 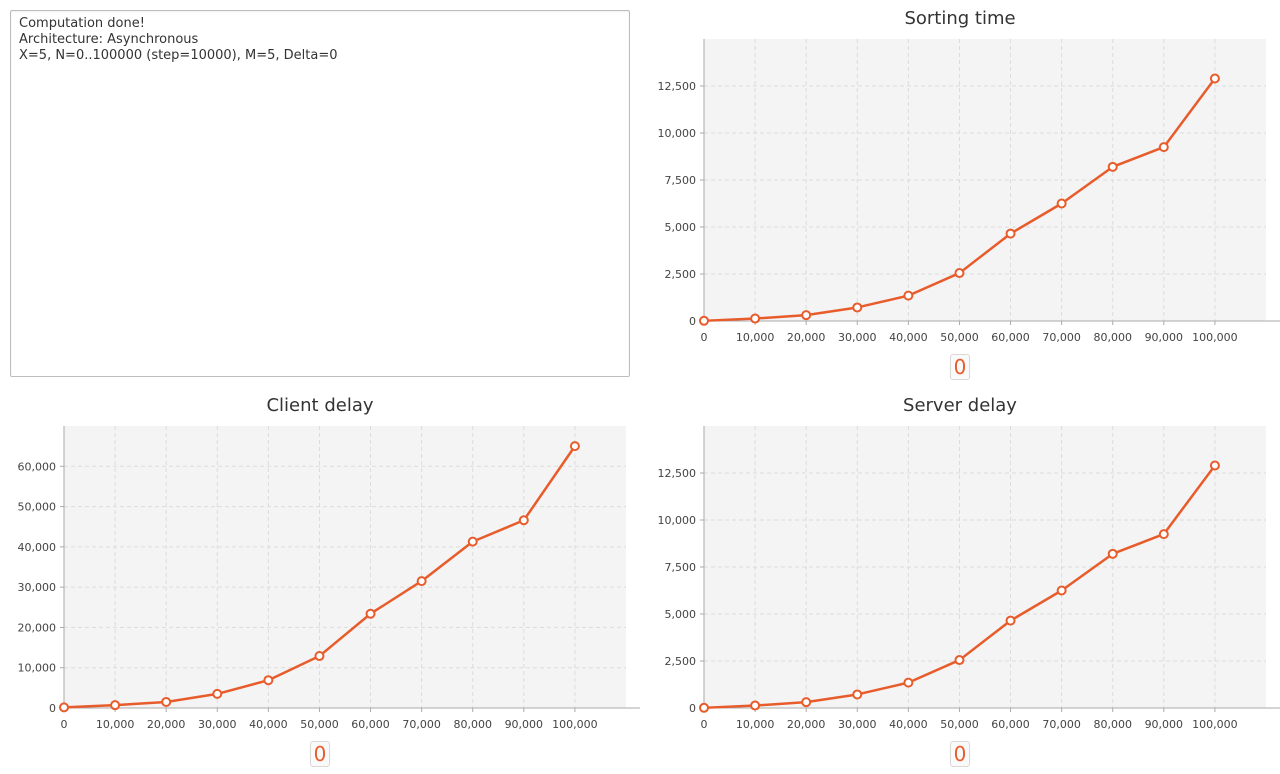 I want to click on y-tick-label: 30,000, so click(x=37, y=587).